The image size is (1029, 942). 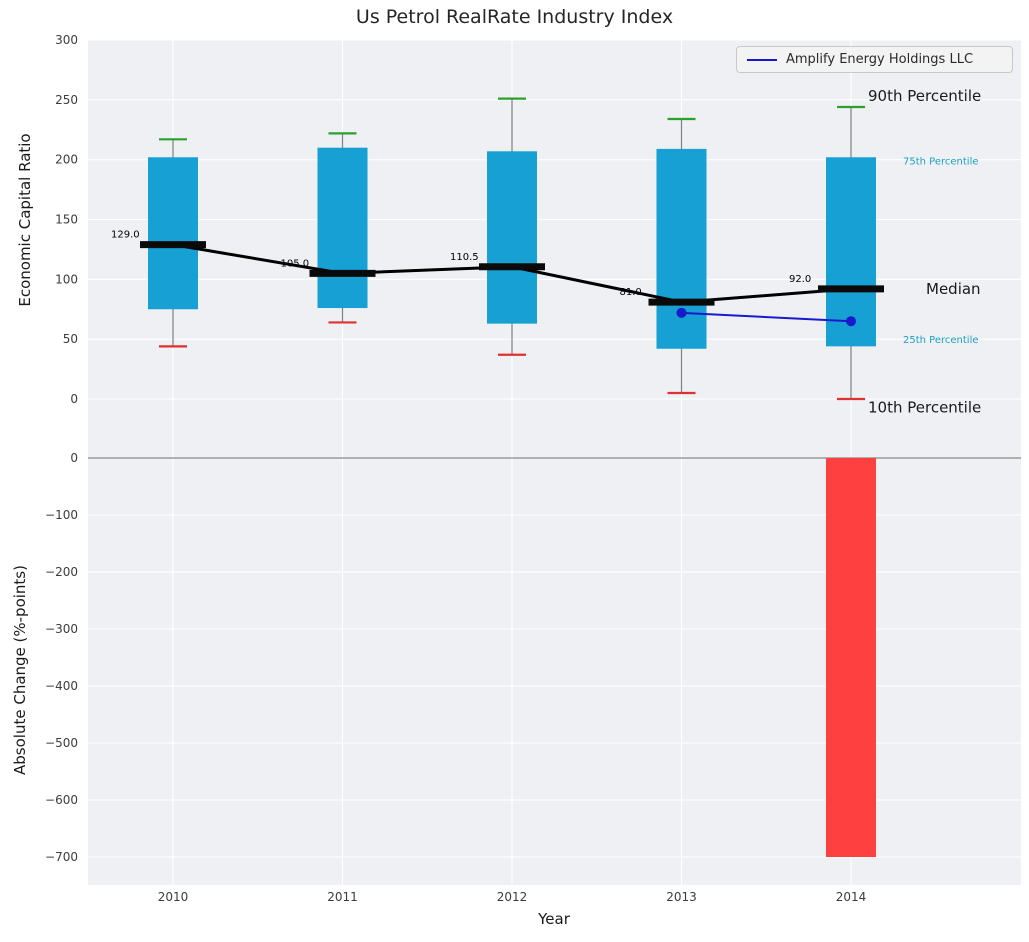 I want to click on y-tick-label: −500, so click(x=61, y=743).